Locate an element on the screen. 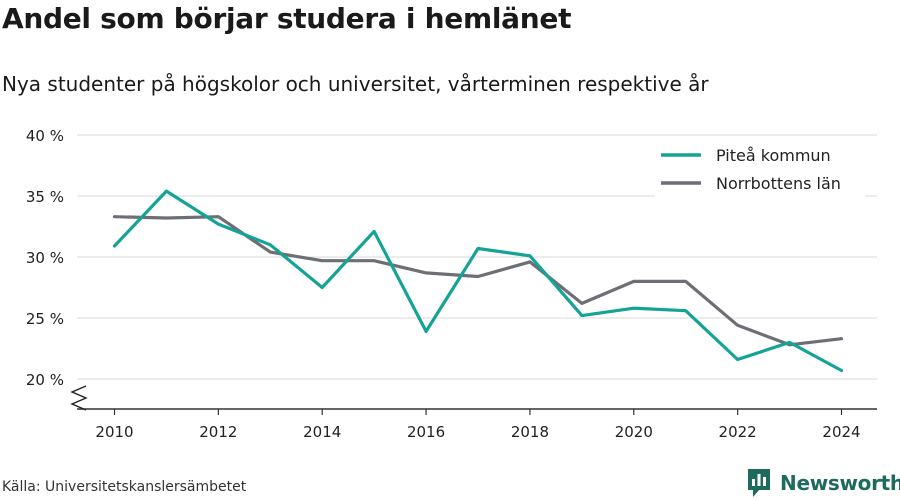  legend: Piteå kommun Norrbottens län is located at coordinates (760, 169).